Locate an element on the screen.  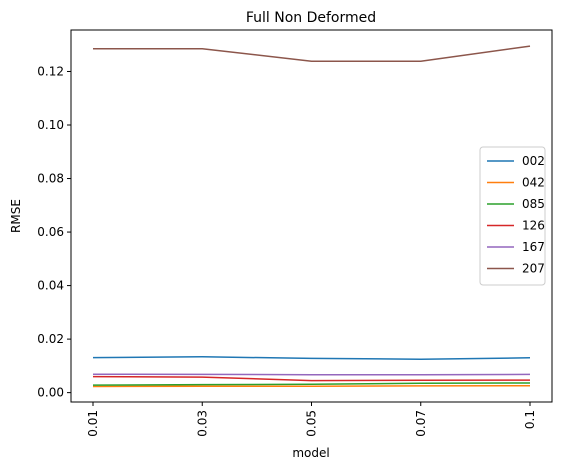
legend-label-002: 002 is located at coordinates (533, 161).